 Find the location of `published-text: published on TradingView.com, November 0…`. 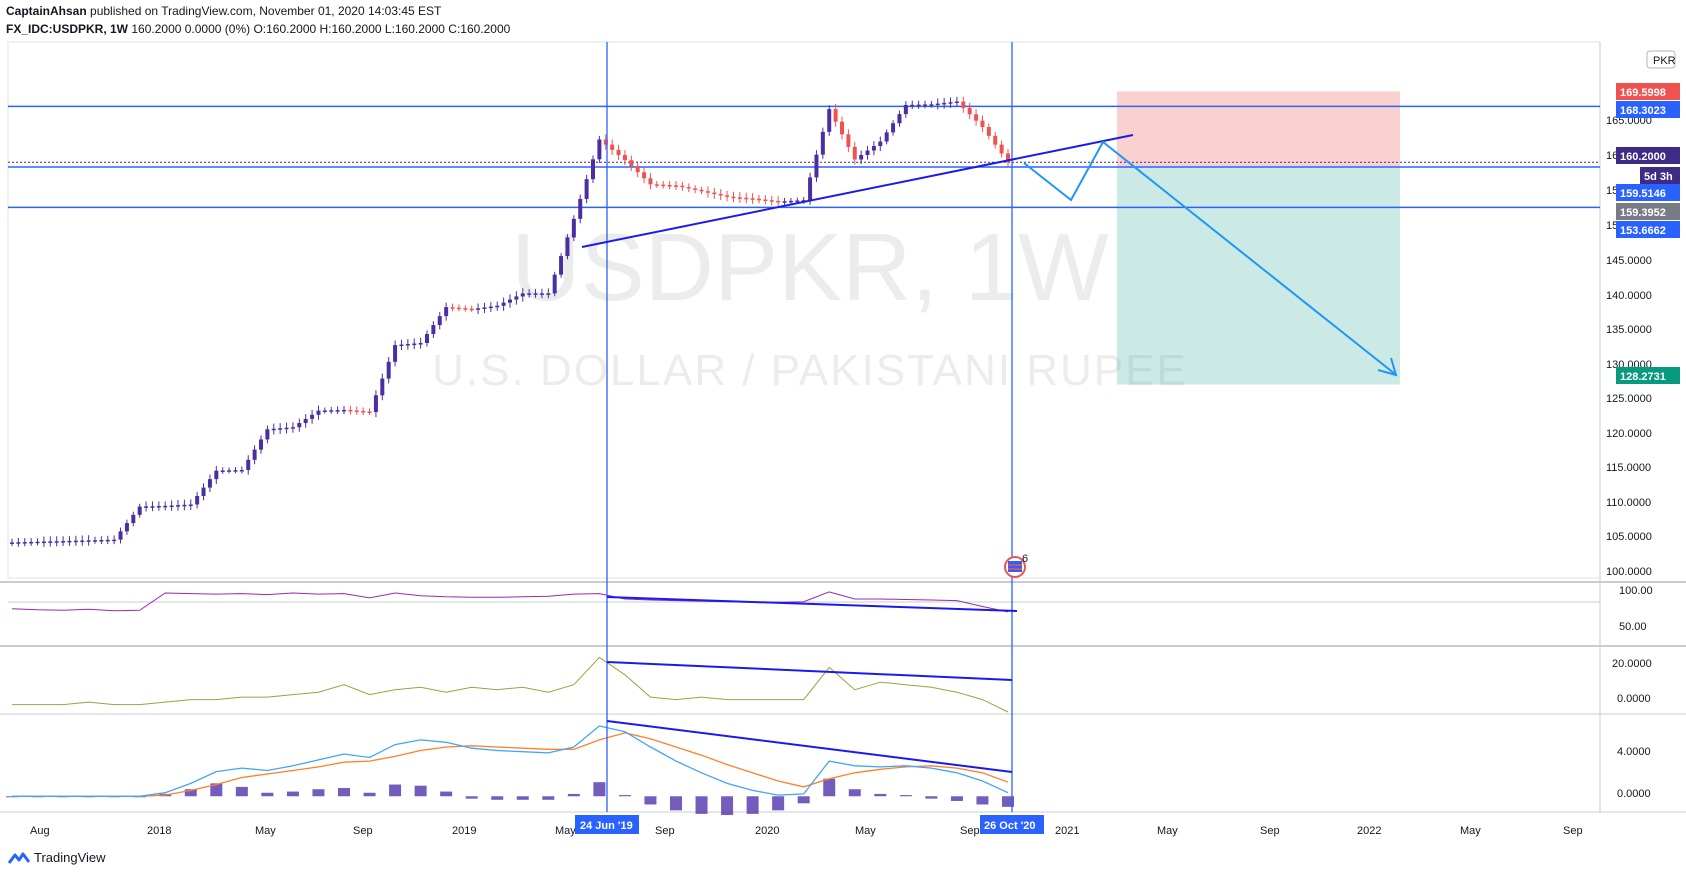

published-text: published on TradingView.com, November 0… is located at coordinates (266, 11).